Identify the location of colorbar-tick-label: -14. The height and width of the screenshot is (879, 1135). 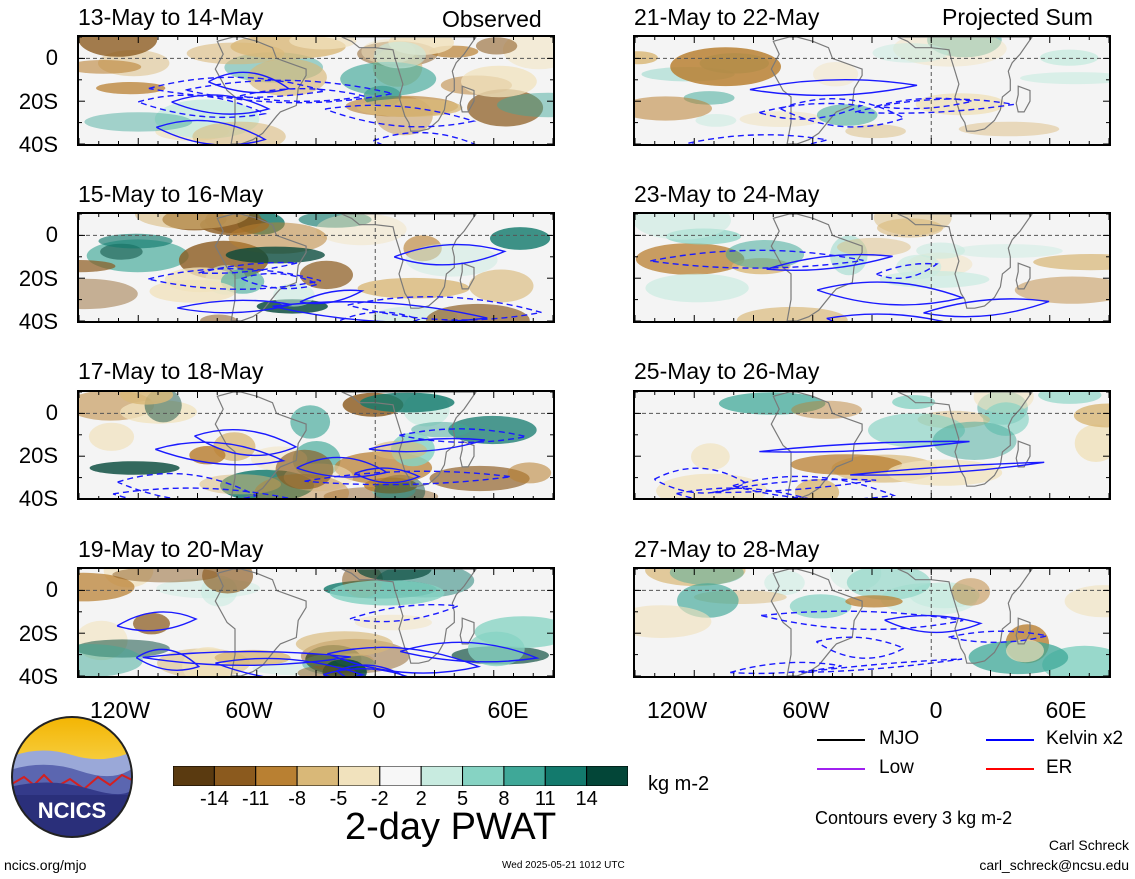
(214, 799).